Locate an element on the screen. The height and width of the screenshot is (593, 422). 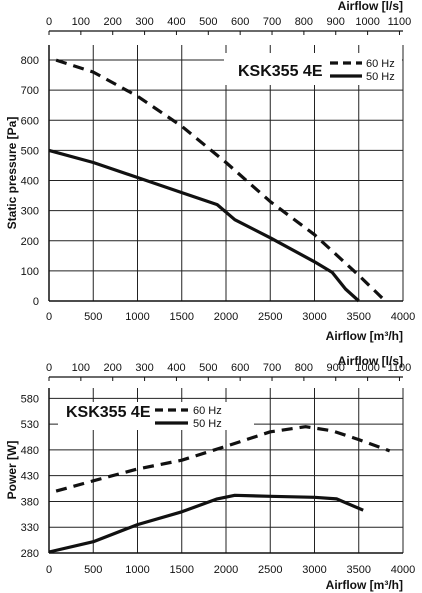
power-label-box is located at coordinates (156, 416).